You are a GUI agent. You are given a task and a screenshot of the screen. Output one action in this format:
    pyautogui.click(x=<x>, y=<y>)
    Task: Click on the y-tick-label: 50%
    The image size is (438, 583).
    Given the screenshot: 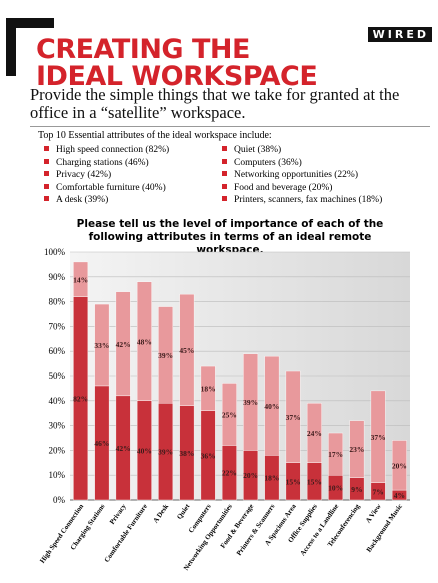 What is the action you would take?
    pyautogui.click(x=57, y=376)
    